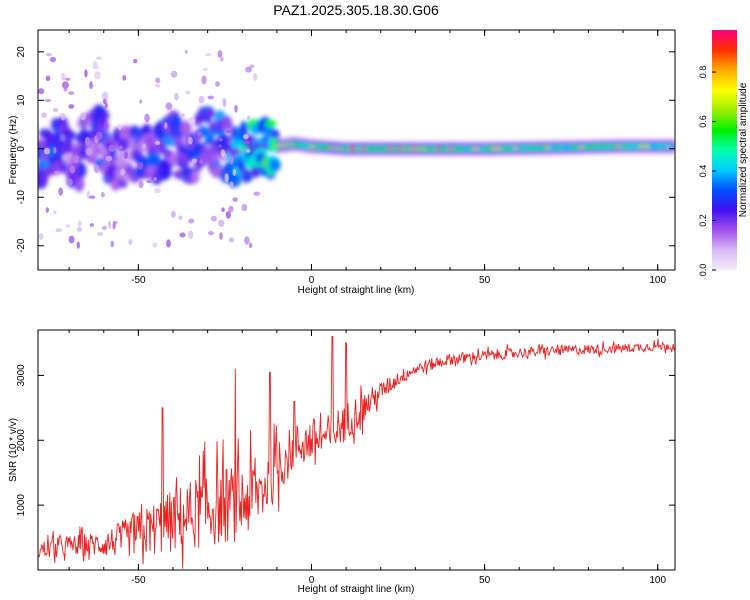 Image resolution: width=750 pixels, height=600 pixels. Describe the element at coordinates (703, 270) in the screenshot. I see `colorbar-tick-label: 0.0` at that location.